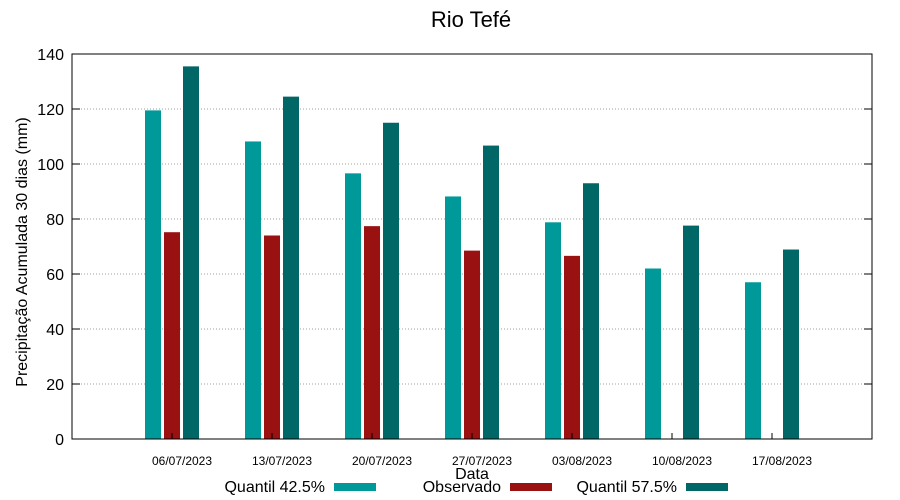 The image size is (900, 500). What do you see at coordinates (626, 487) in the screenshot?
I see `legend-label: Quantil 57.5%` at bounding box center [626, 487].